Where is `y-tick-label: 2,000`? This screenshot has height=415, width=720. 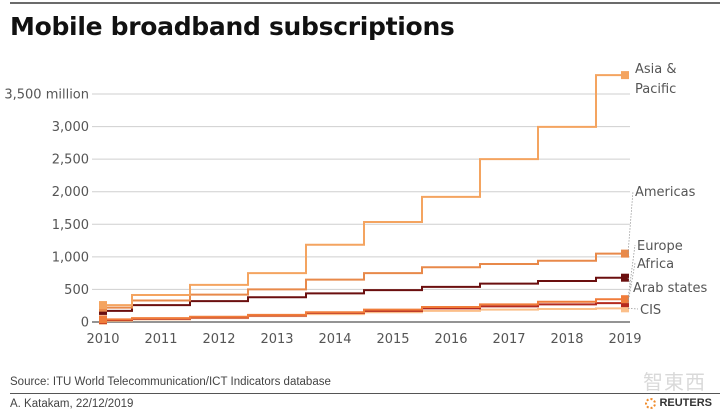
y-tick-label: 2,000 is located at coordinates (70, 192).